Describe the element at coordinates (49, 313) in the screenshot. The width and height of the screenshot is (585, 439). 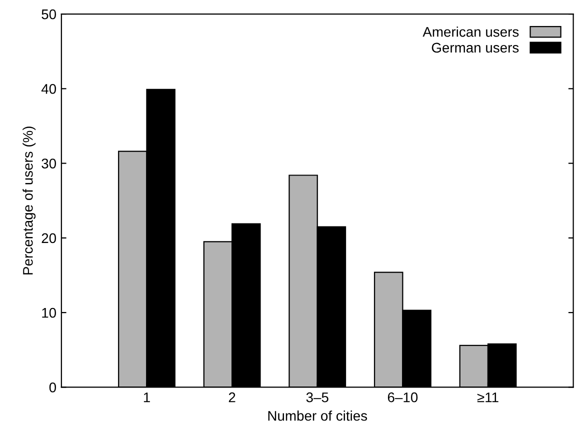
I see `y-tick-label: 10` at that location.